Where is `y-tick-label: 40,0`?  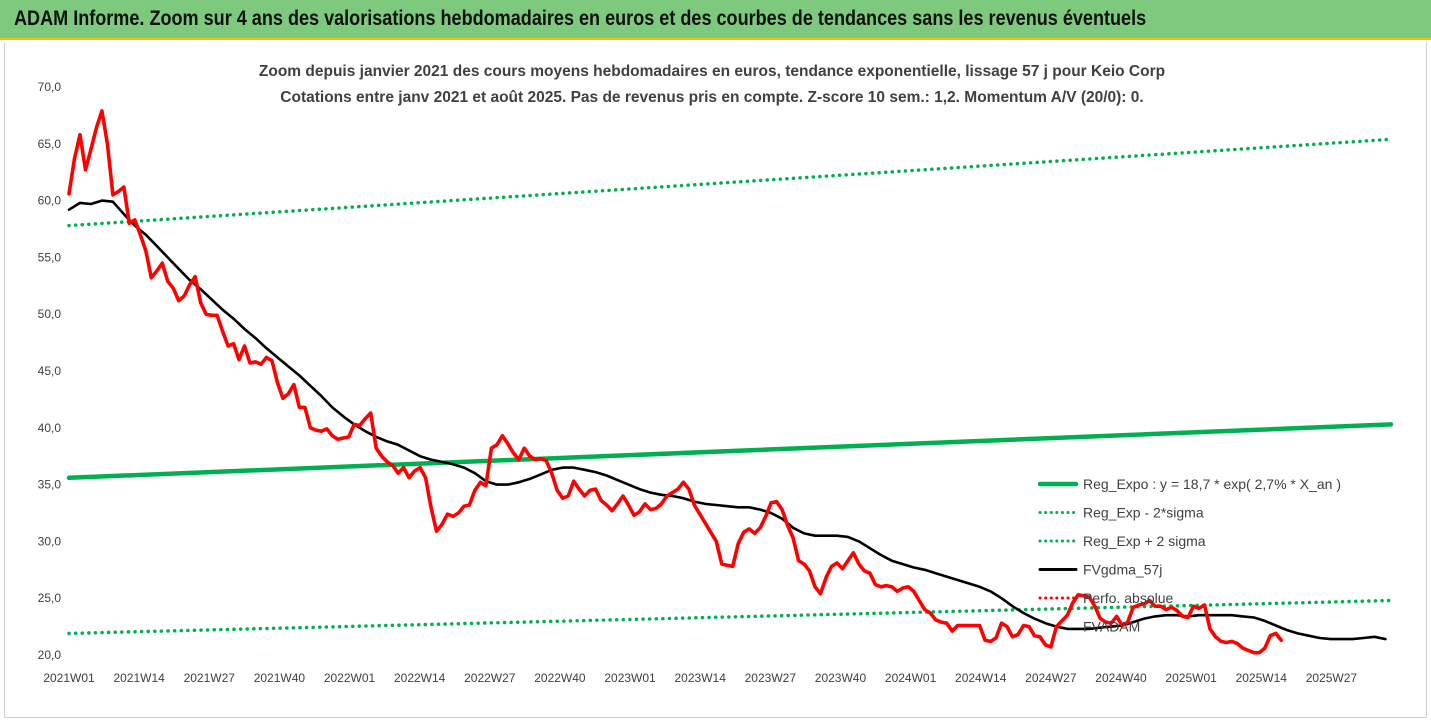 y-tick-label: 40,0 is located at coordinates (50, 428).